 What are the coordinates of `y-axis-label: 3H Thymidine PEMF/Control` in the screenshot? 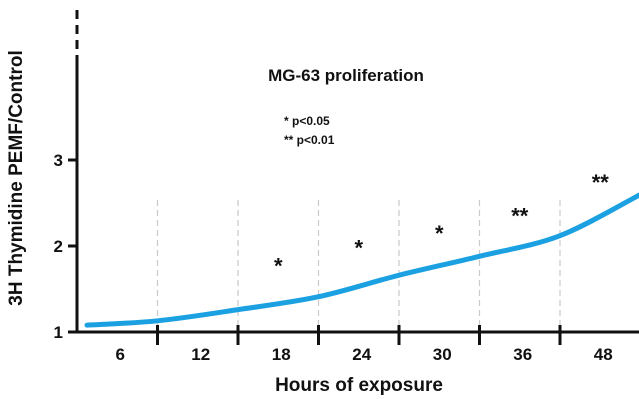 It's located at (16, 177).